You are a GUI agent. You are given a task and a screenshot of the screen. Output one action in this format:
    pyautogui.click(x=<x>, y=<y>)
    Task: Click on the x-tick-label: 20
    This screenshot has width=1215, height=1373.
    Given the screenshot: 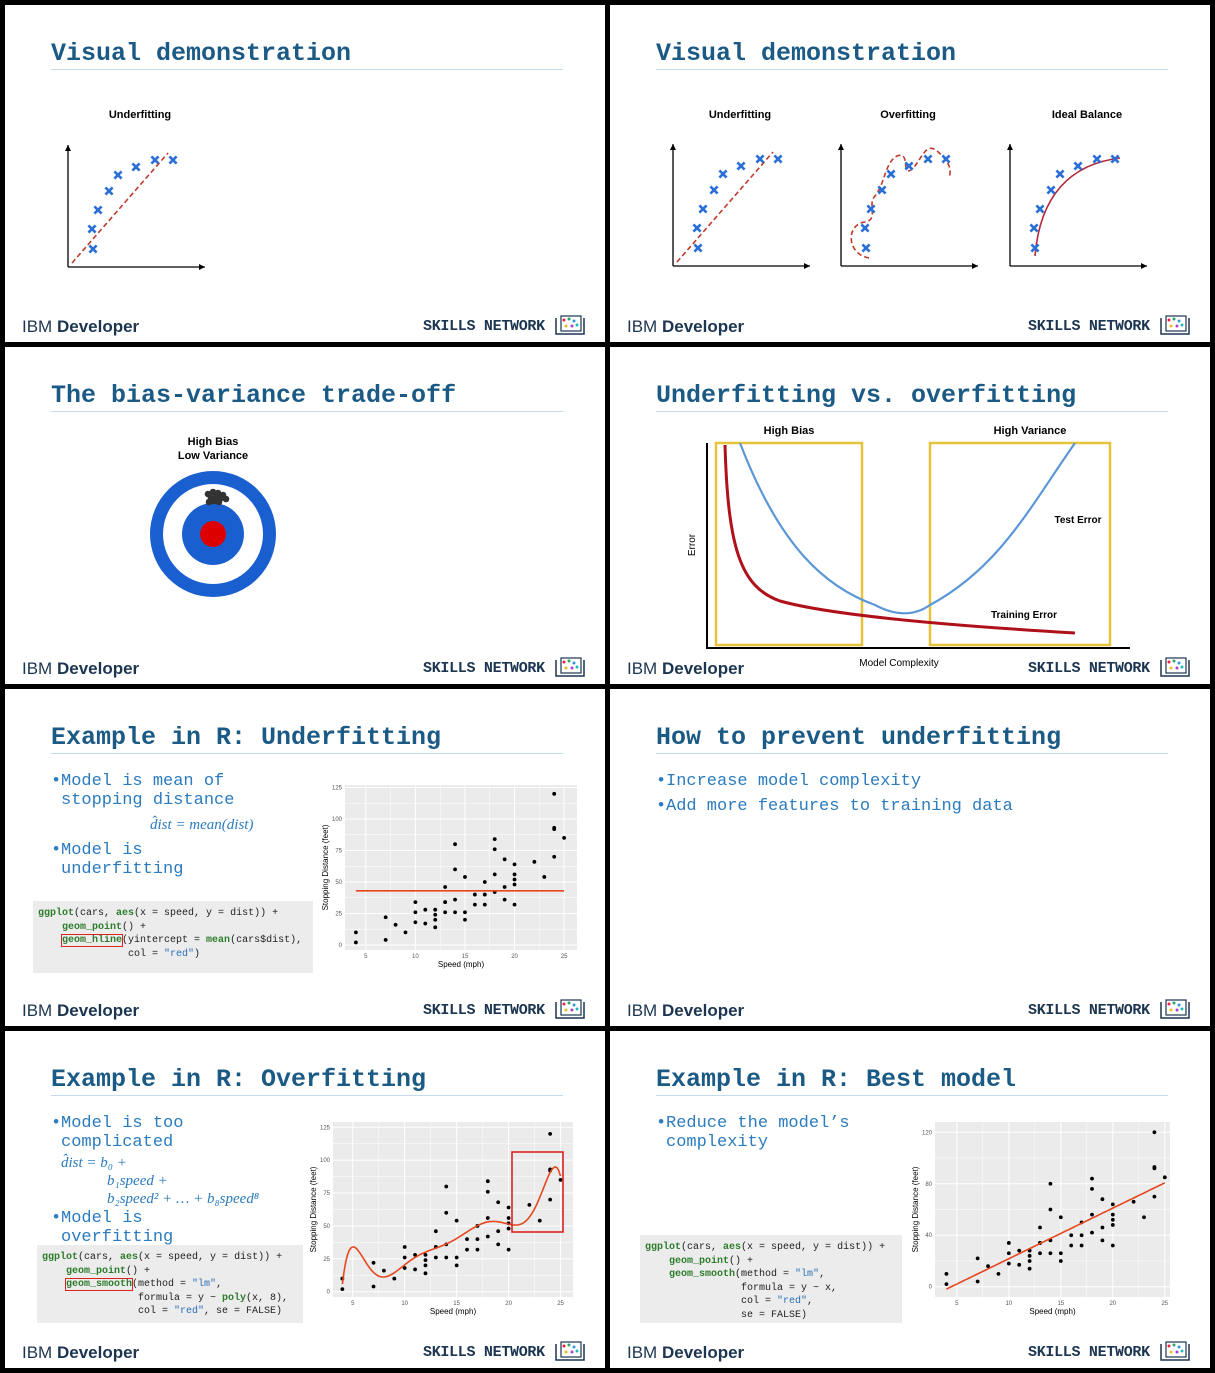 What is the action you would take?
    pyautogui.click(x=1112, y=1304)
    